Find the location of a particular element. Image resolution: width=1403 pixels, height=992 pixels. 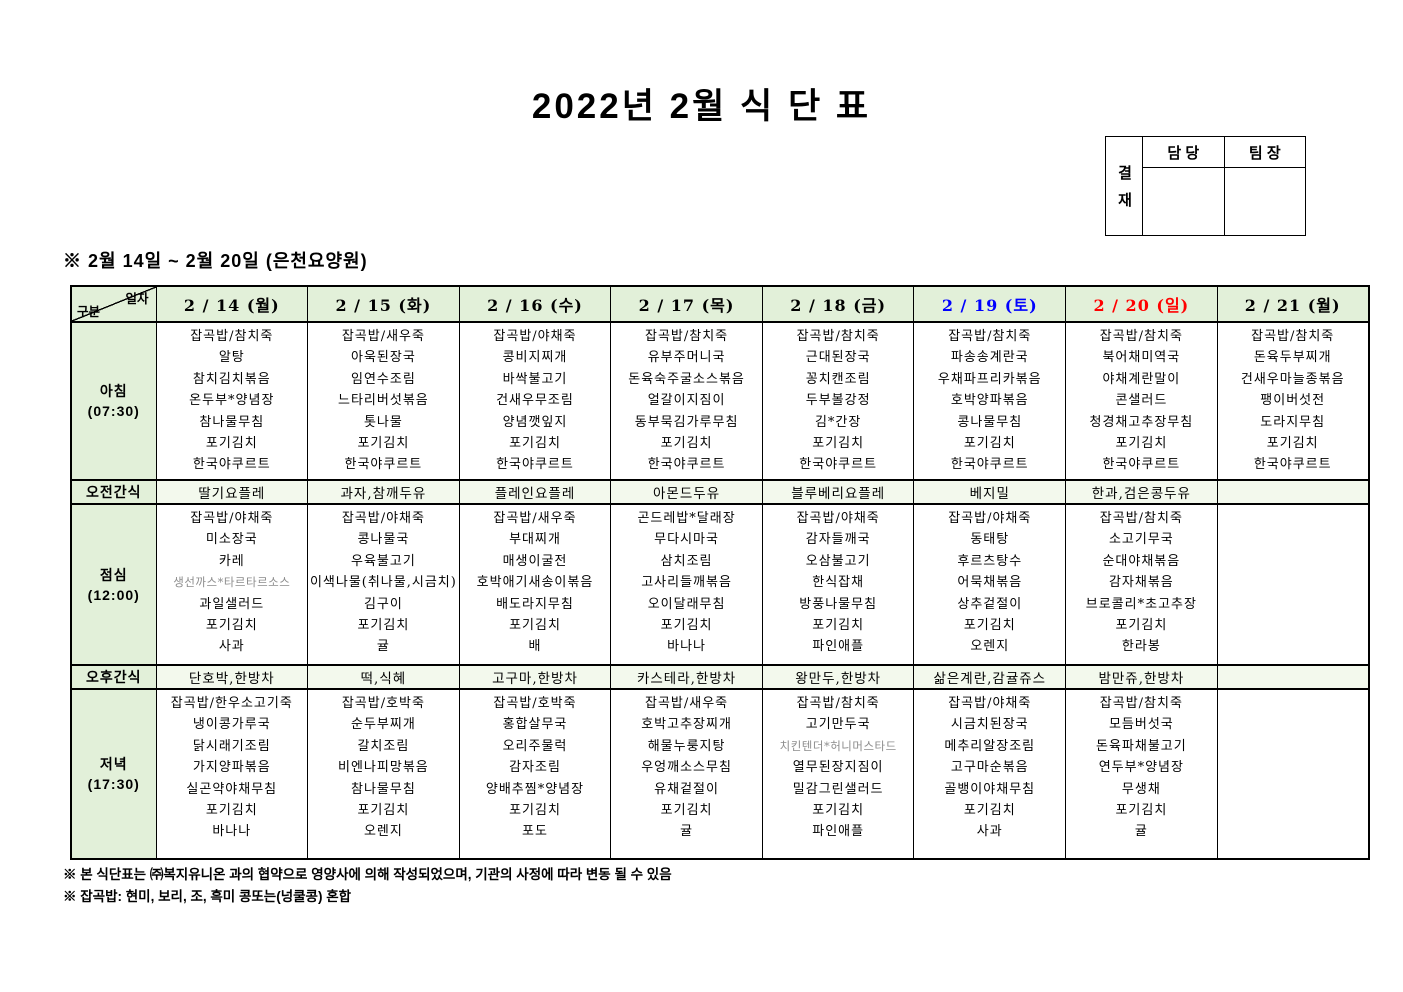

menu-item: 참치김치볶음 is located at coordinates (231, 379).